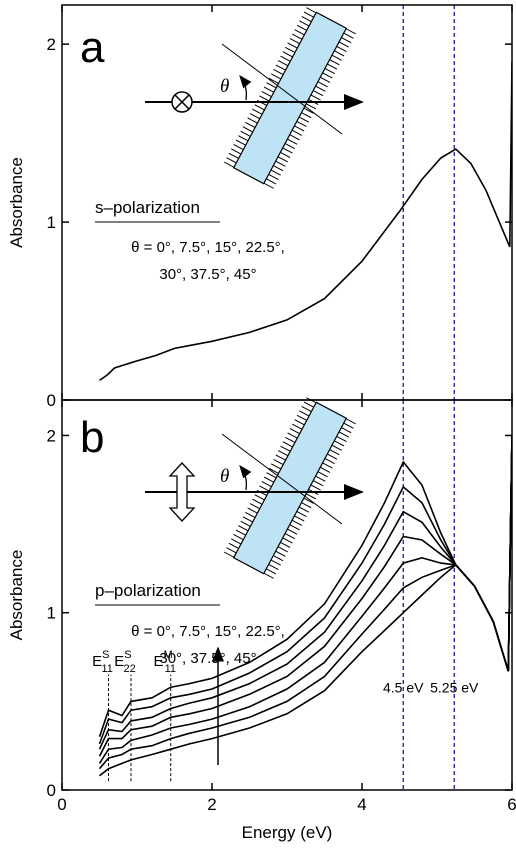 The height and width of the screenshot is (848, 516). I want to click on transition-sub: 22, so click(130, 669).